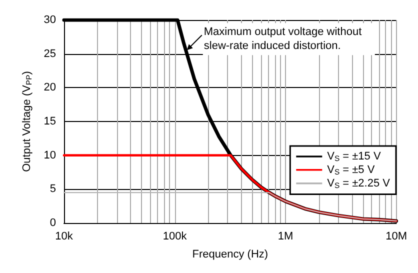 This screenshot has width=418, height=273. Describe the element at coordinates (64, 236) in the screenshot. I see `x-tick-label: 10k` at that location.